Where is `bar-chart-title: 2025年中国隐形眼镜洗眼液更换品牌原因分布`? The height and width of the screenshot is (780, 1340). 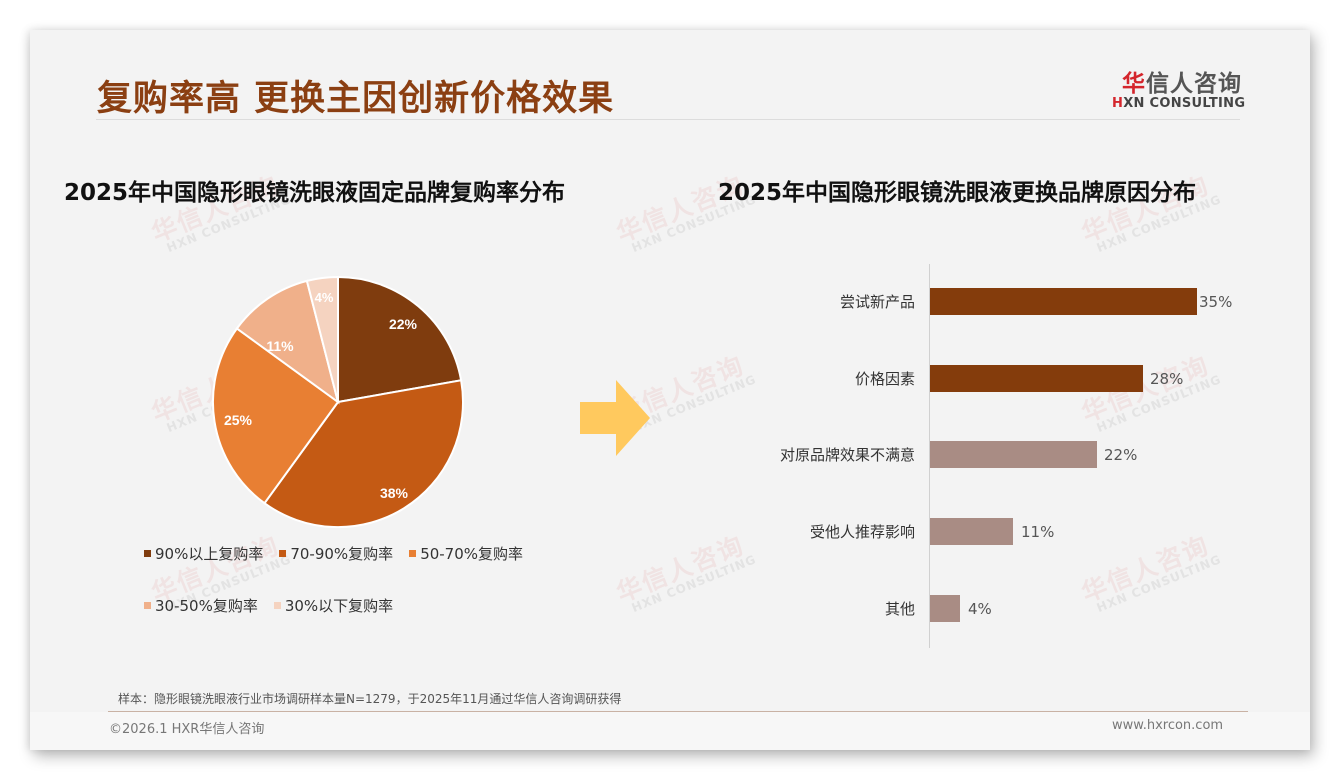 bar-chart-title: 2025年中国隐形眼镜洗眼液更换品牌原因分布 is located at coordinates (957, 193).